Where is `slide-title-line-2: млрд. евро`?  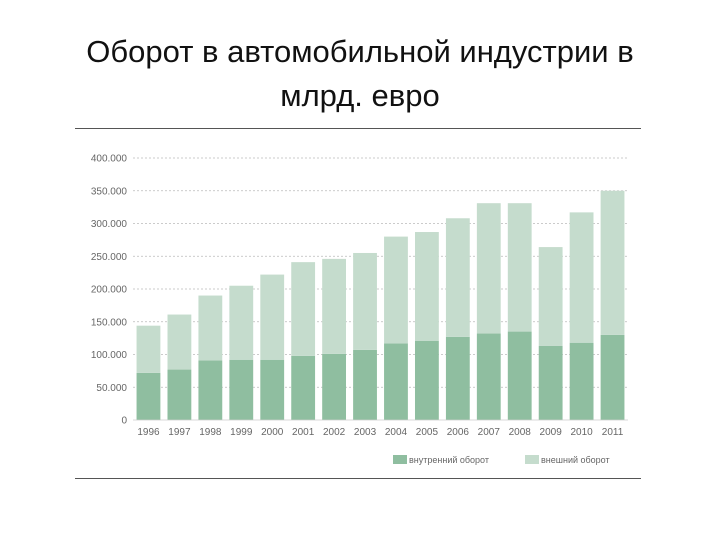 slide-title-line-2: млрд. евро is located at coordinates (360, 95).